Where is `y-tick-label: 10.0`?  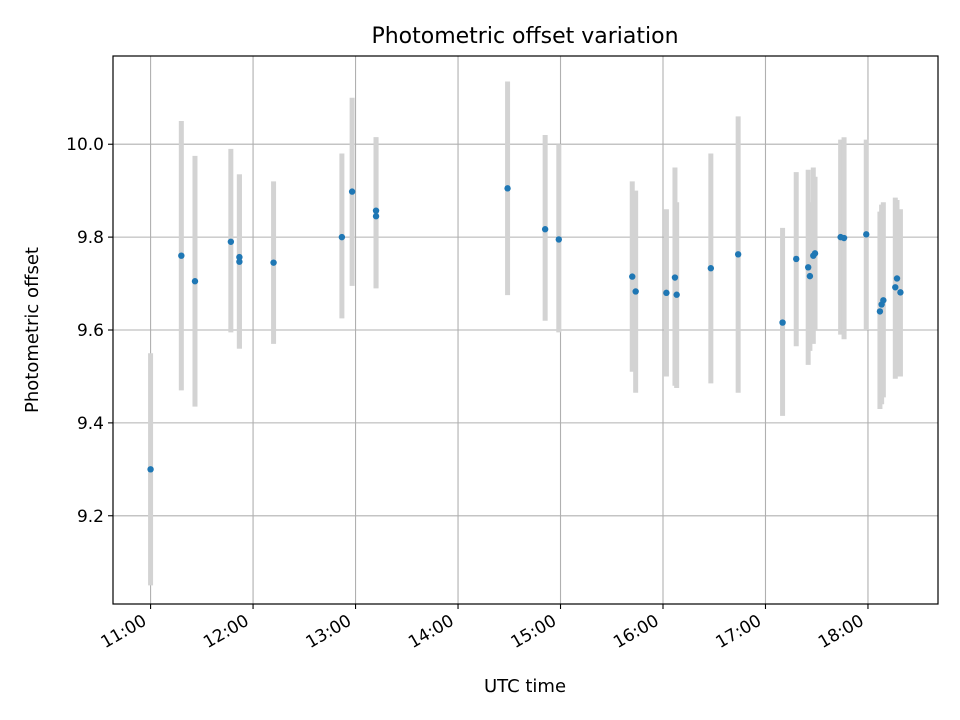
y-tick-label: 10.0 is located at coordinates (85, 145).